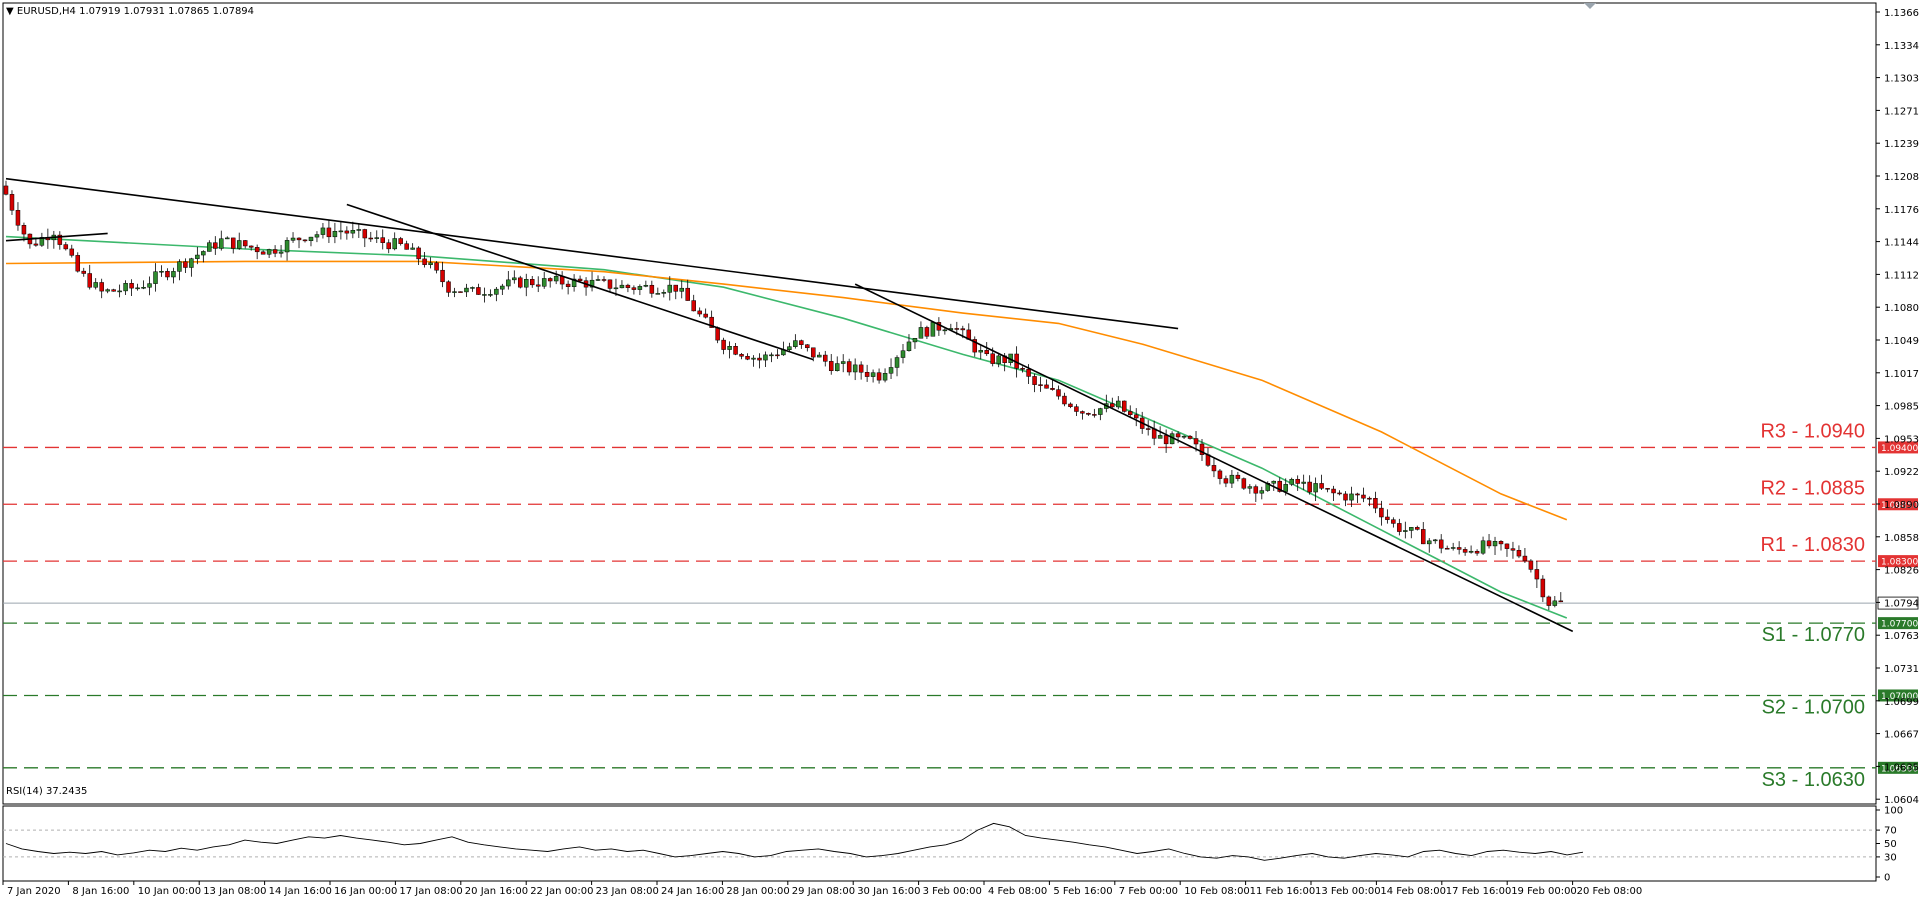 The image size is (1919, 901). What do you see at coordinates (1901, 407) in the screenshot?
I see `price-tick-label: 1.09855` at bounding box center [1901, 407].